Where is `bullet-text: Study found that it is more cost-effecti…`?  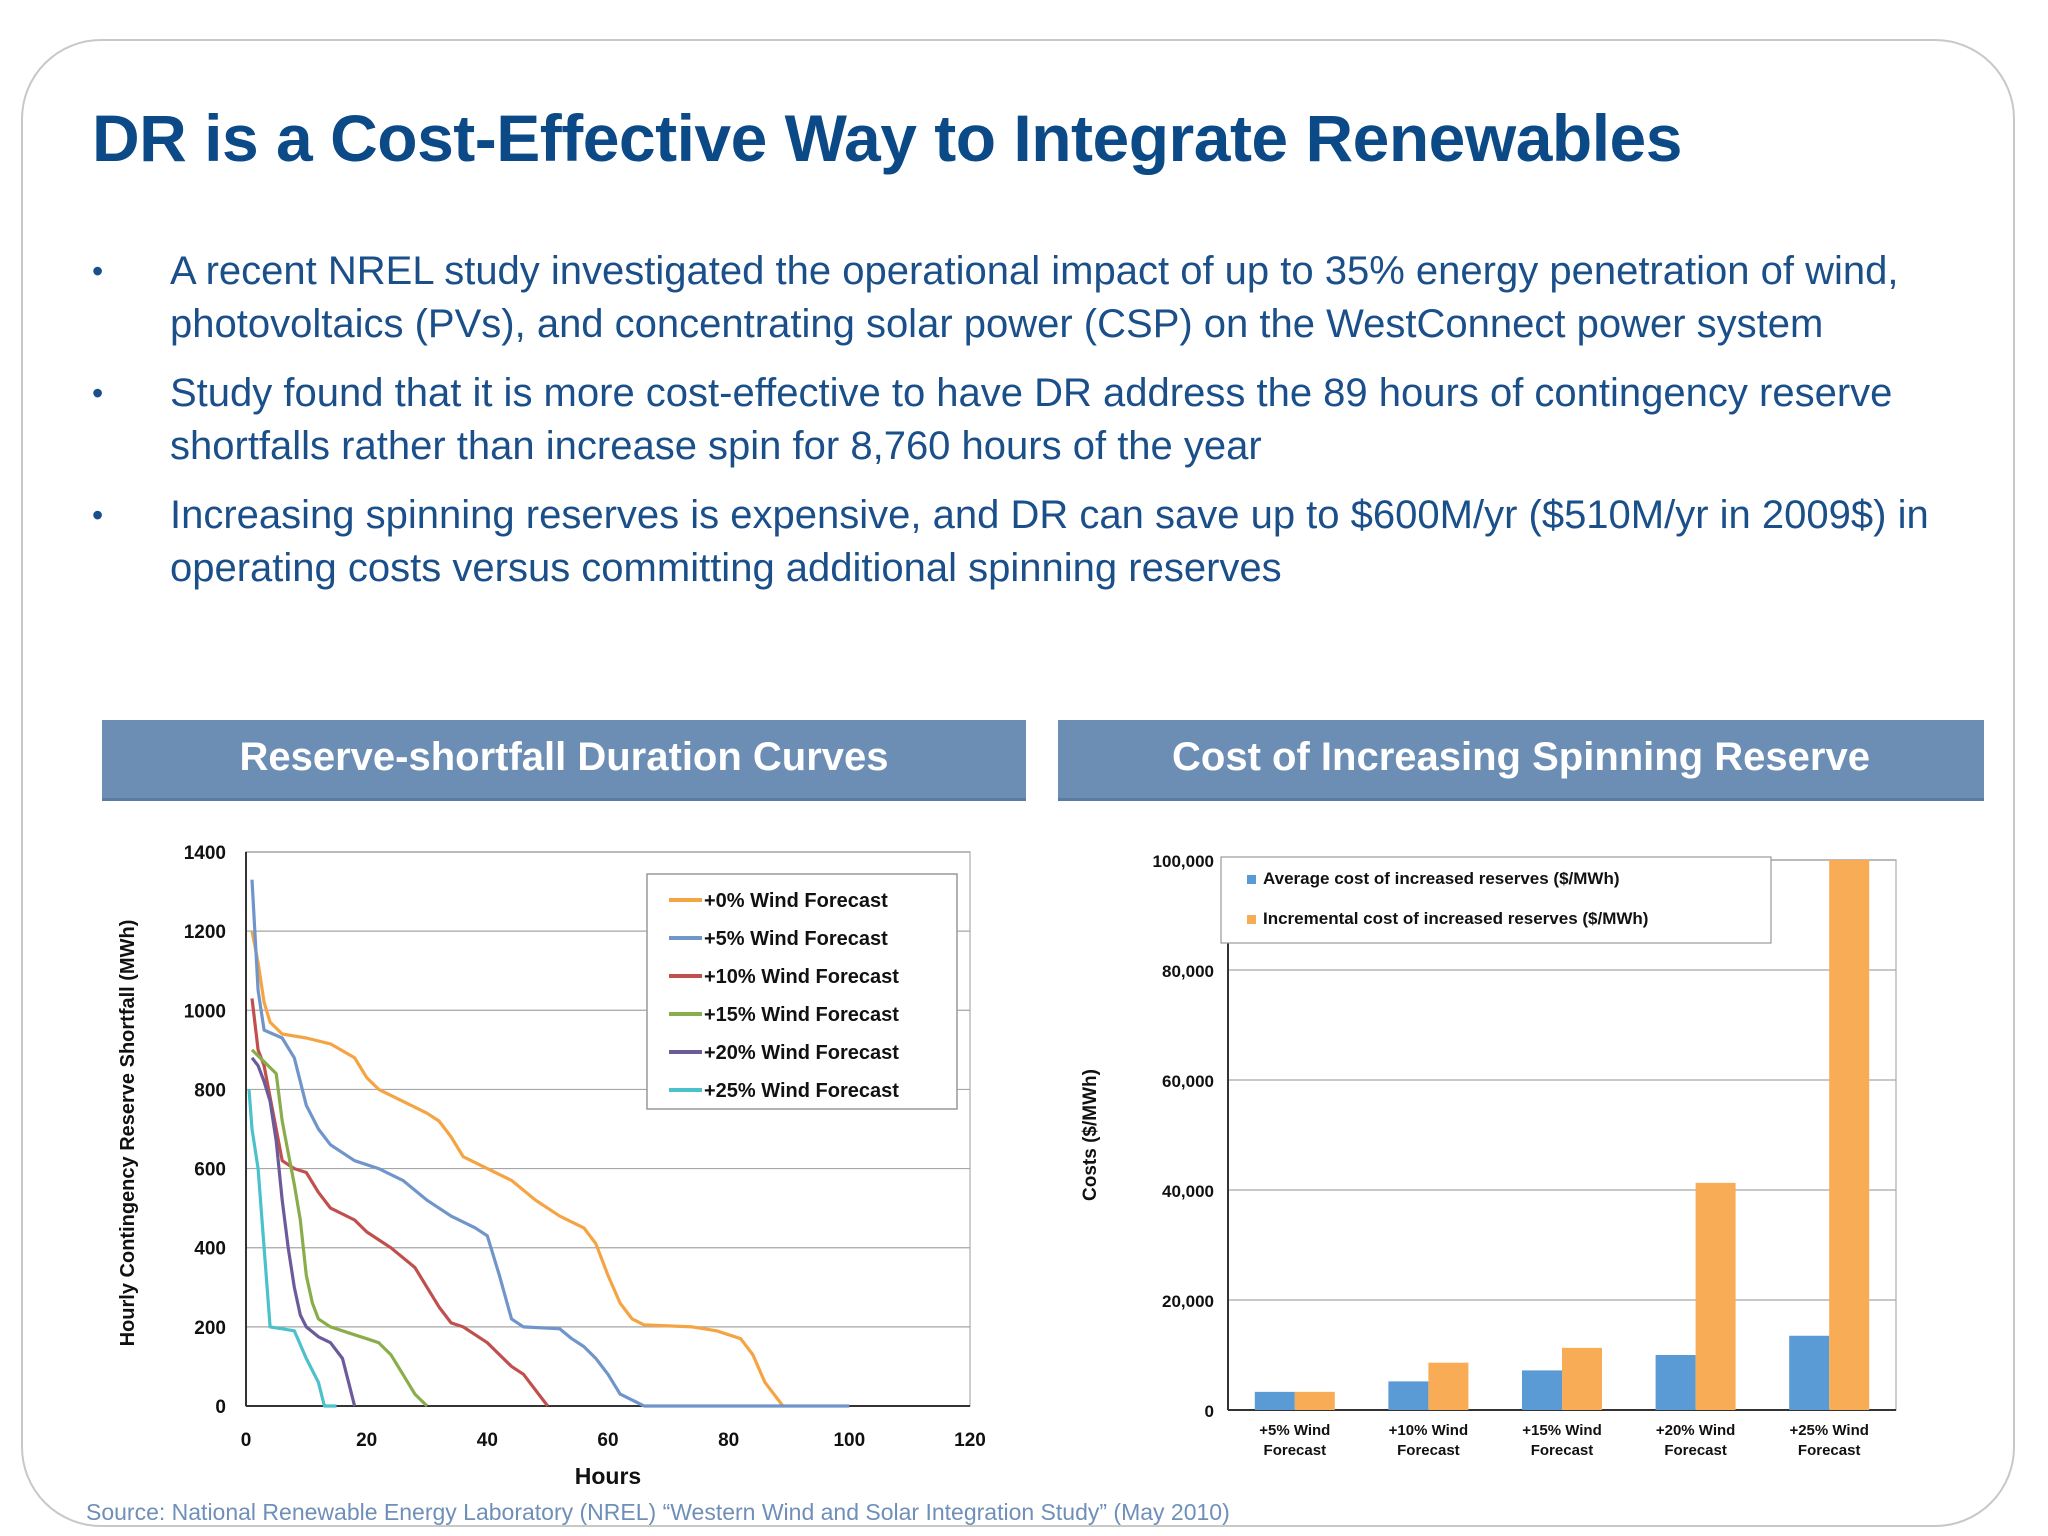 bullet-text: Study found that it is more cost-effecti… is located at coordinates (1031, 419).